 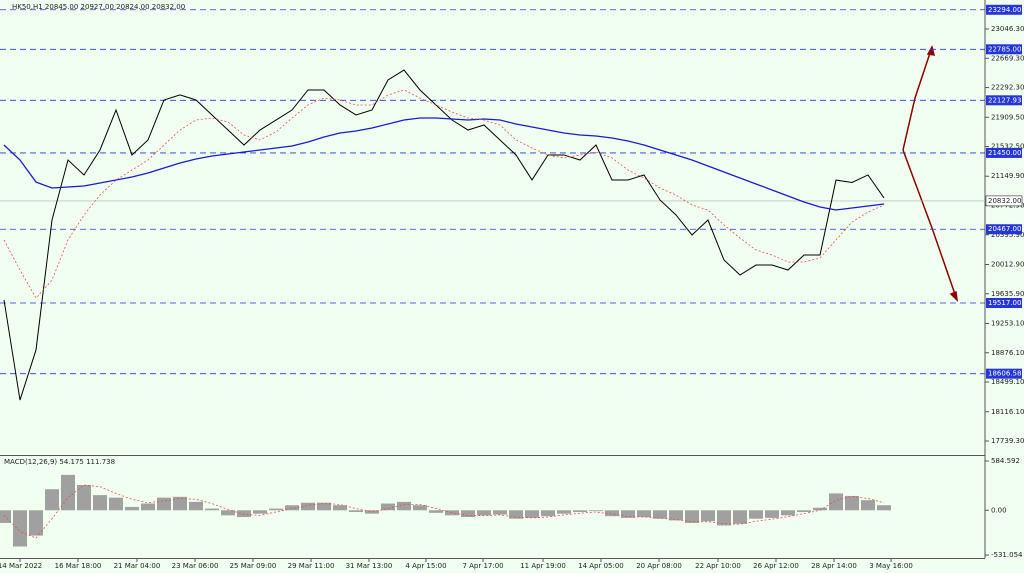 What do you see at coordinates (78, 566) in the screenshot?
I see `x-tick-label: 16 Mar 18:00` at bounding box center [78, 566].